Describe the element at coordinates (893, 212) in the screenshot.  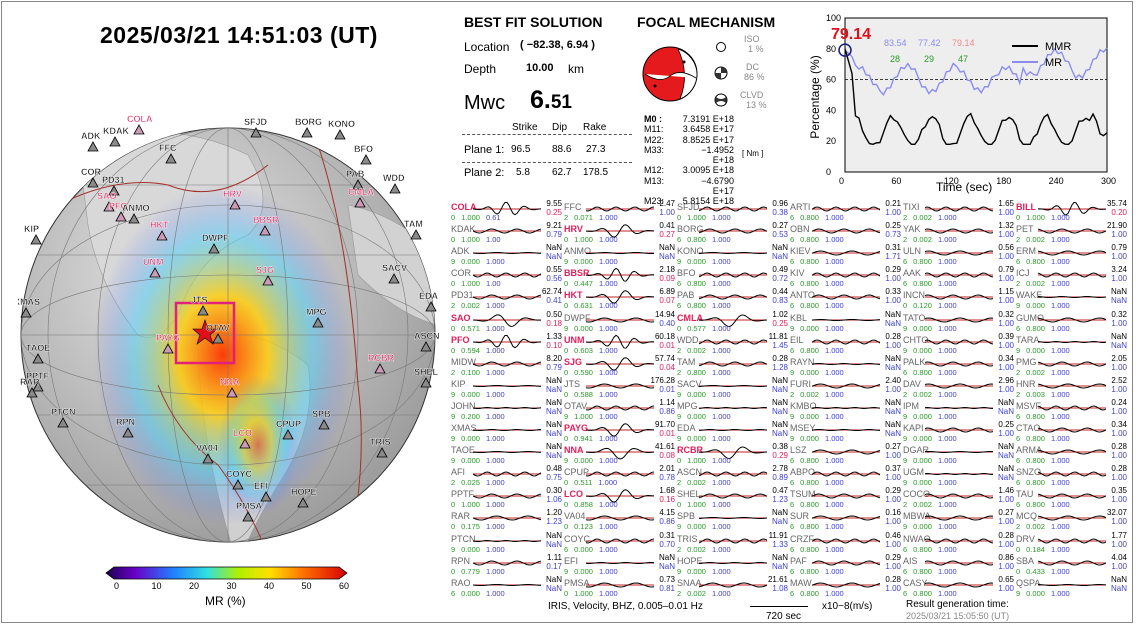
I see `misfit-value: 1.00` at that location.